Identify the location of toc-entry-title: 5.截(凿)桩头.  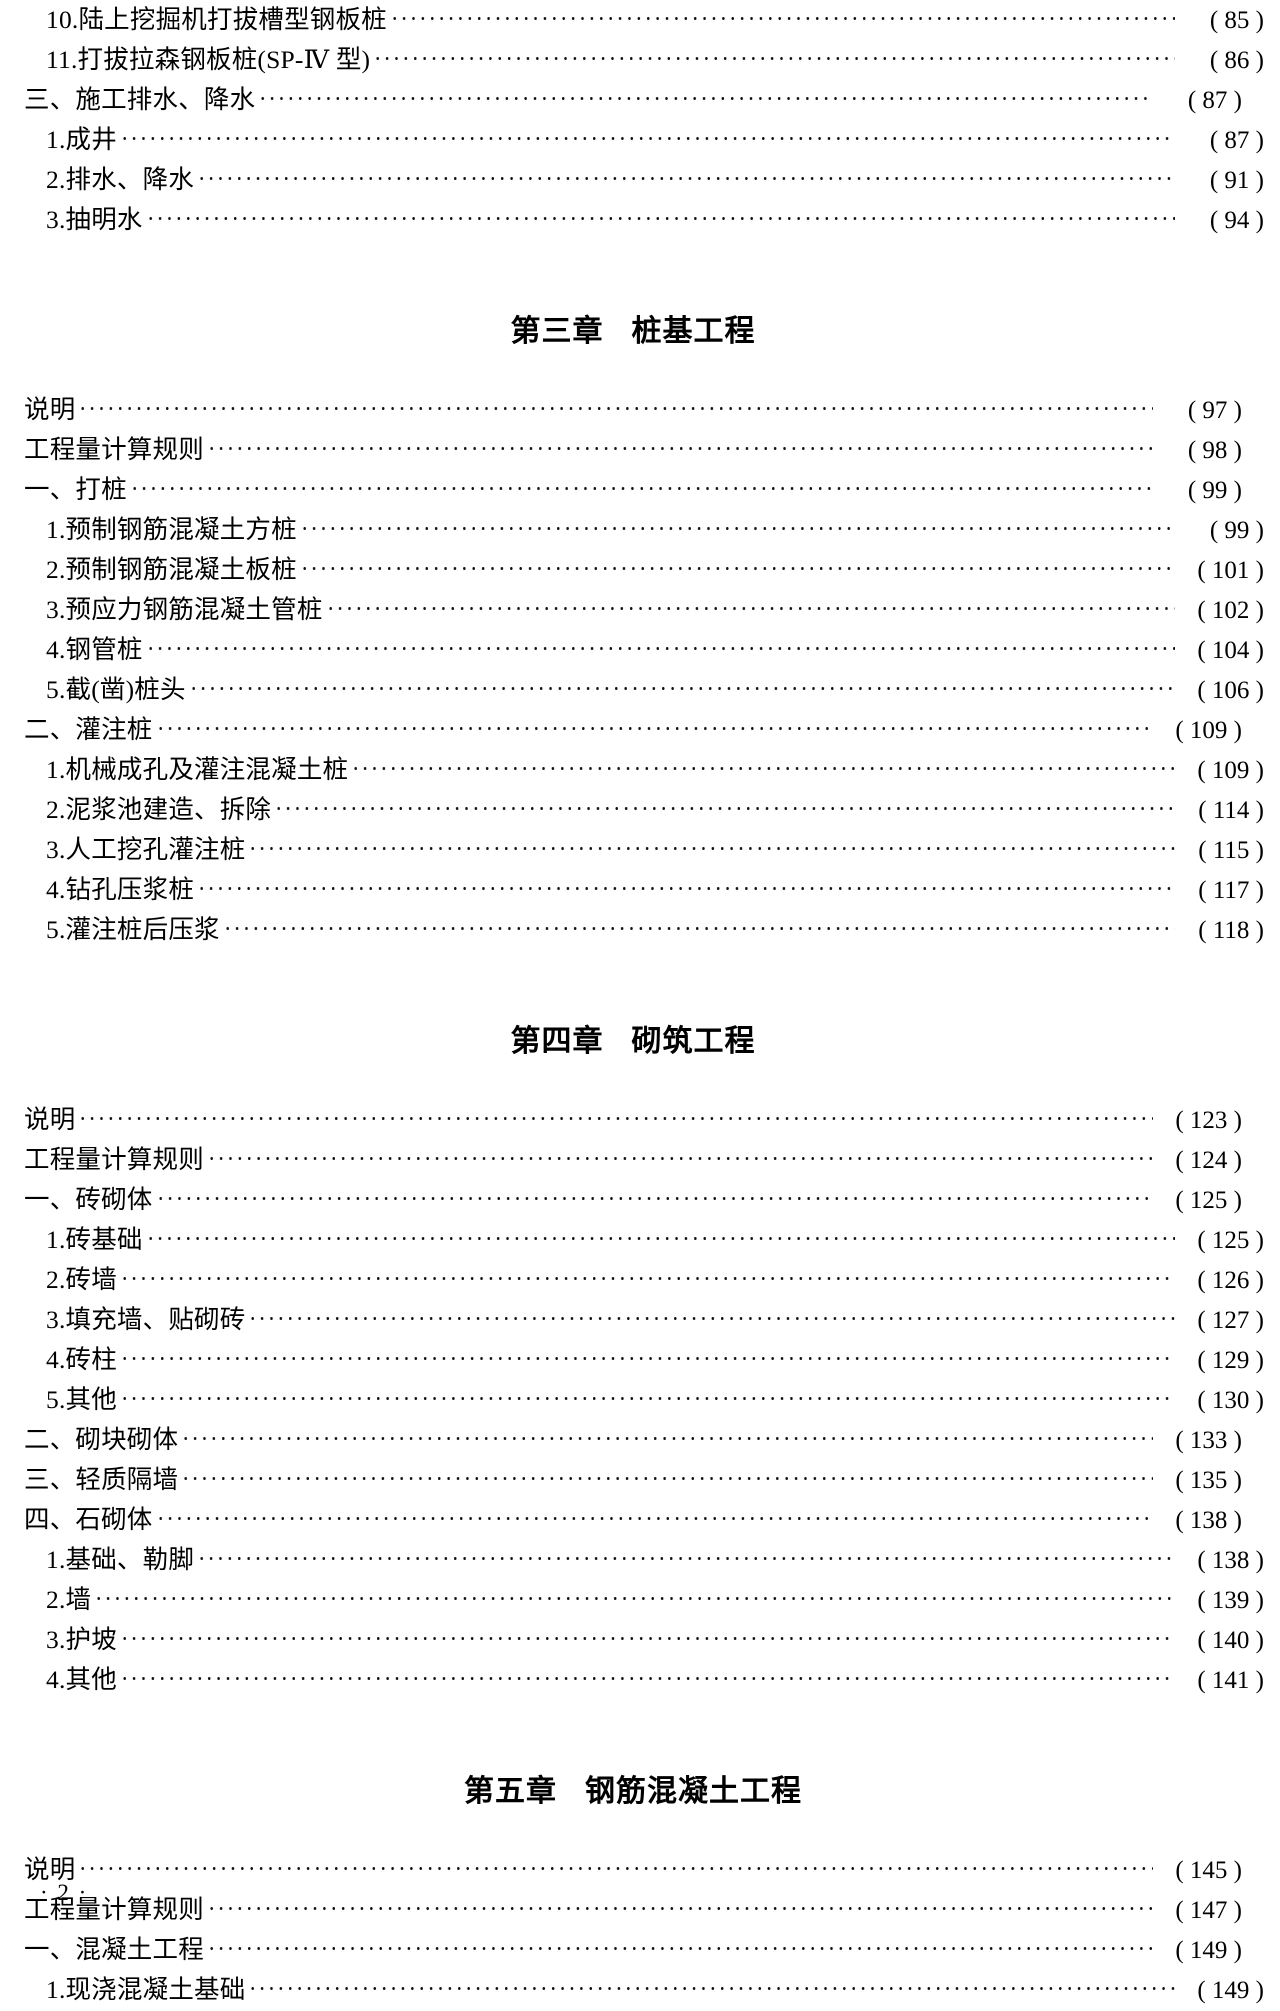
(116, 689).